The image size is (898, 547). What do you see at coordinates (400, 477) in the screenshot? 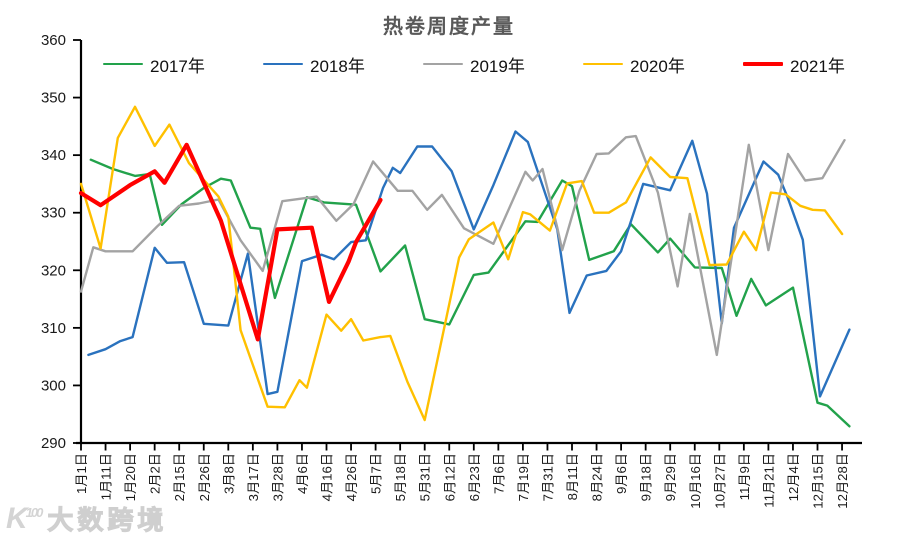
I see `x-axis-label: 5月18日` at bounding box center [400, 477].